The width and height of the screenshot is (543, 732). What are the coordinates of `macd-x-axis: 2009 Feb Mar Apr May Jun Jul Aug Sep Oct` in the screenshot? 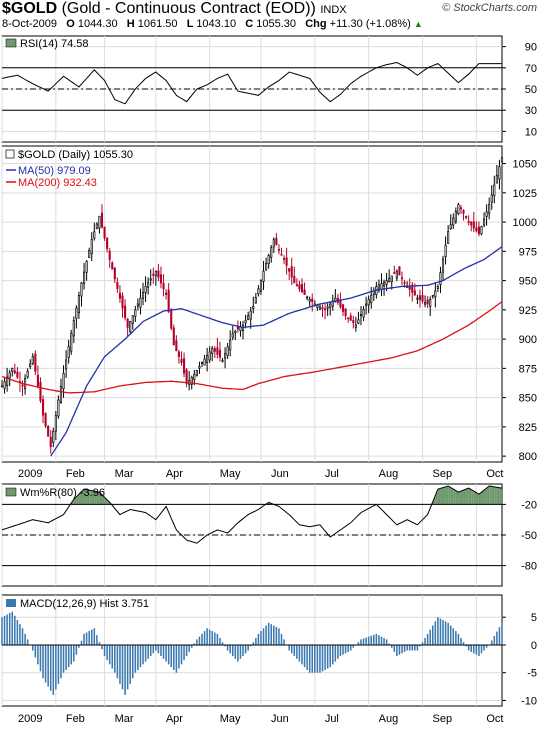 It's located at (260, 719).